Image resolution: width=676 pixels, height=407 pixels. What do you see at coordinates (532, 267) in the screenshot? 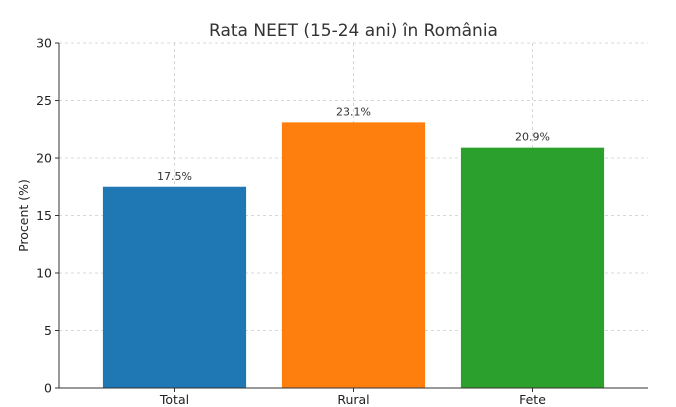
I see `bar-fete` at bounding box center [532, 267].